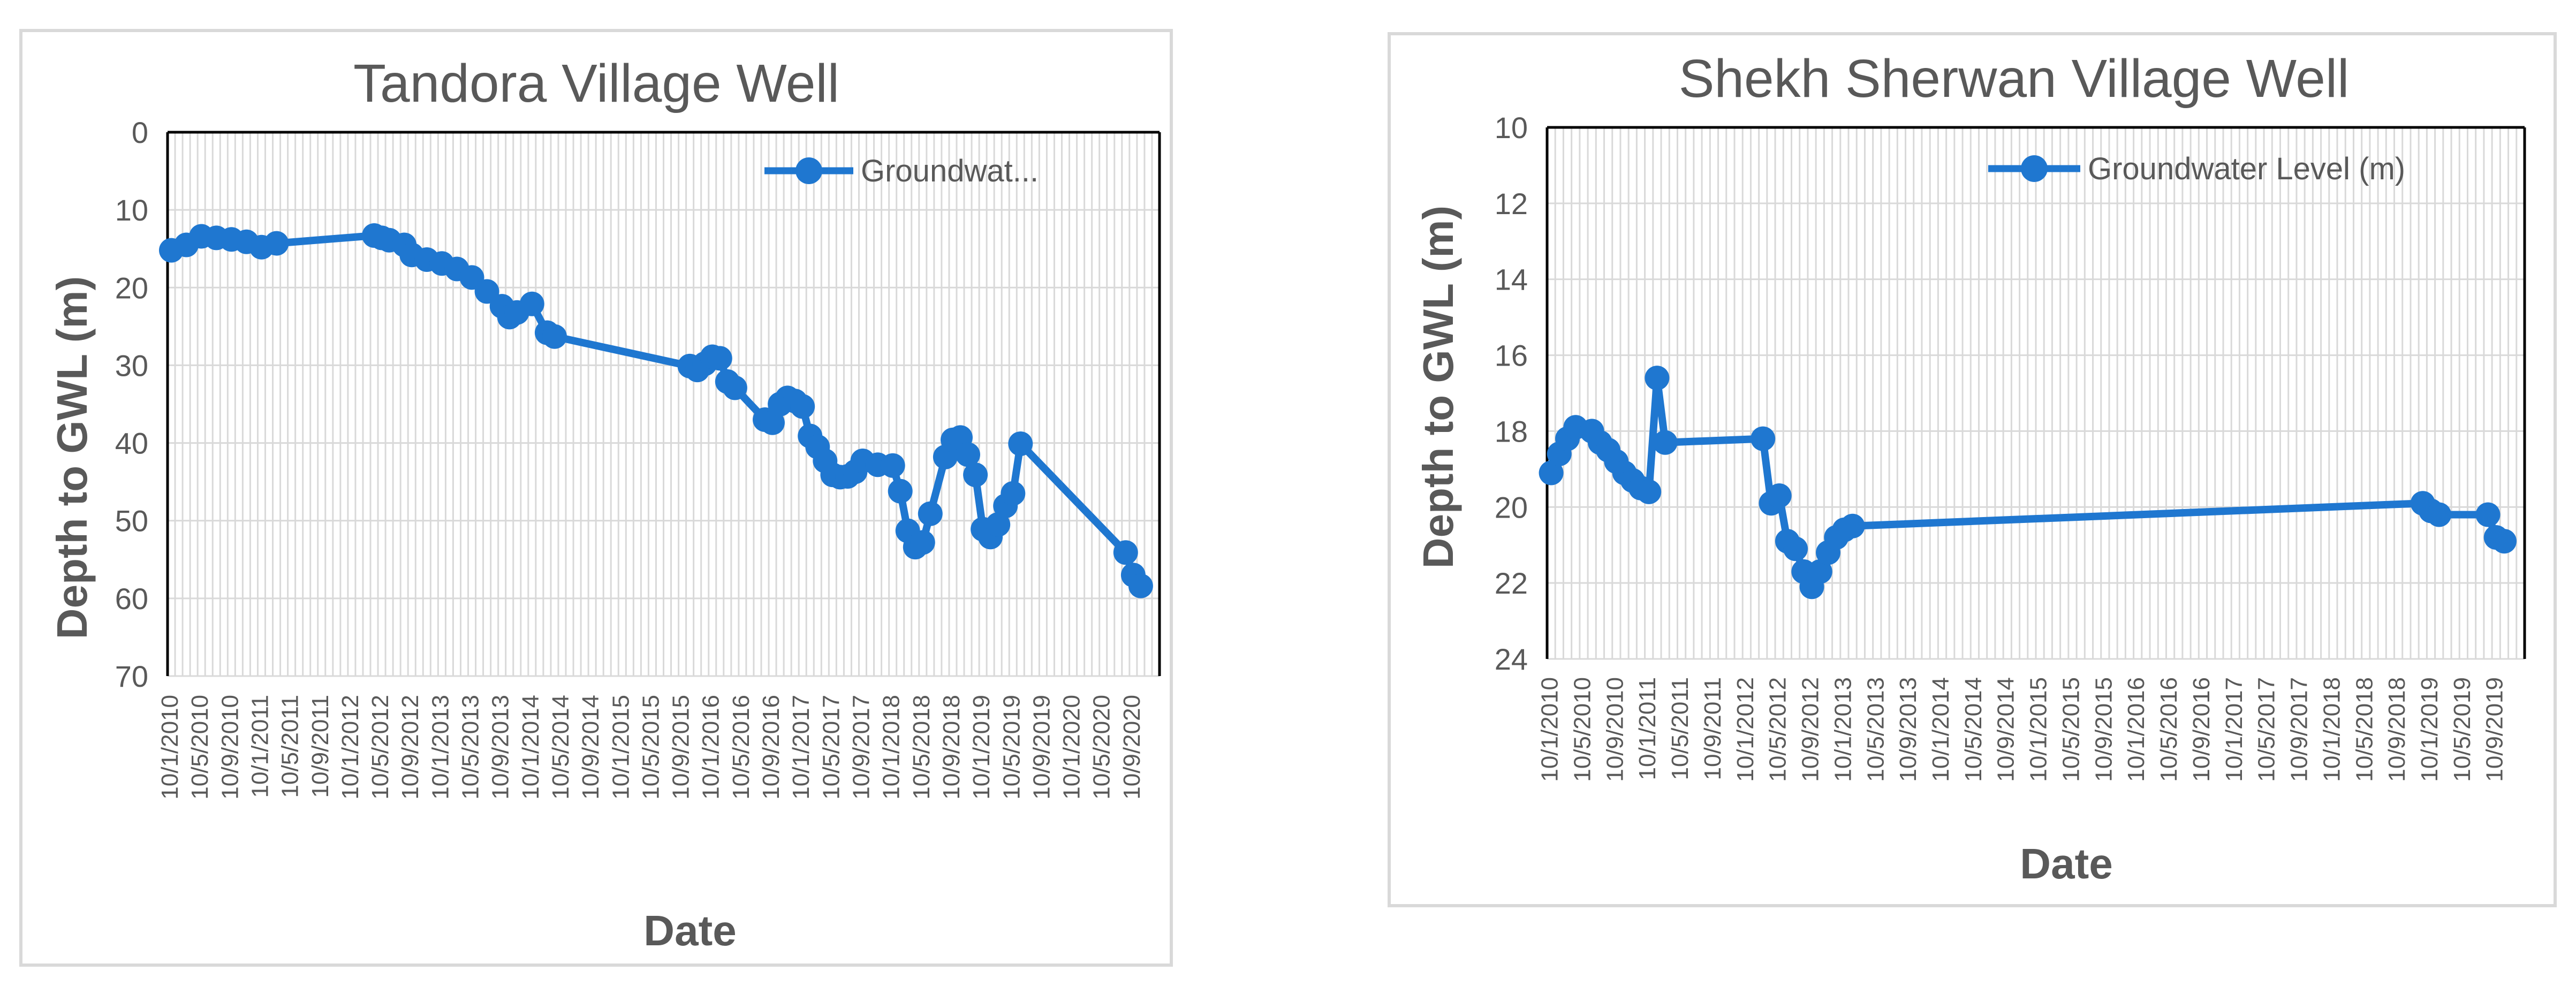  I want to click on x-tick-label: 10/5/2015, so click(651, 747).